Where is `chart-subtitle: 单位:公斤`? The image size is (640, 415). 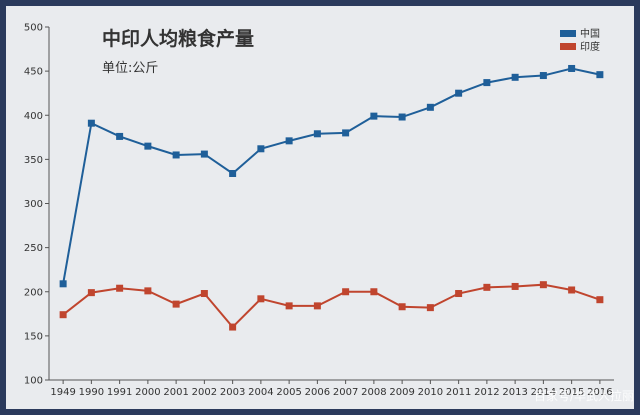
chart-subtitle: 单位:公斤 is located at coordinates (130, 68).